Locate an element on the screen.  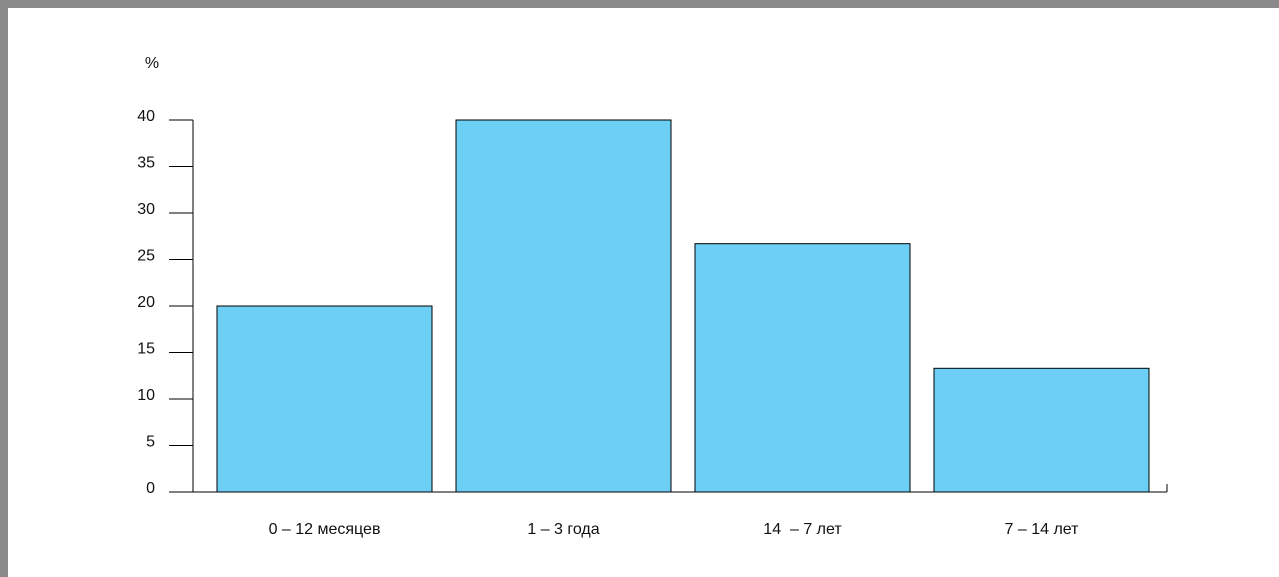
y-tick-label: 20 is located at coordinates (146, 302).